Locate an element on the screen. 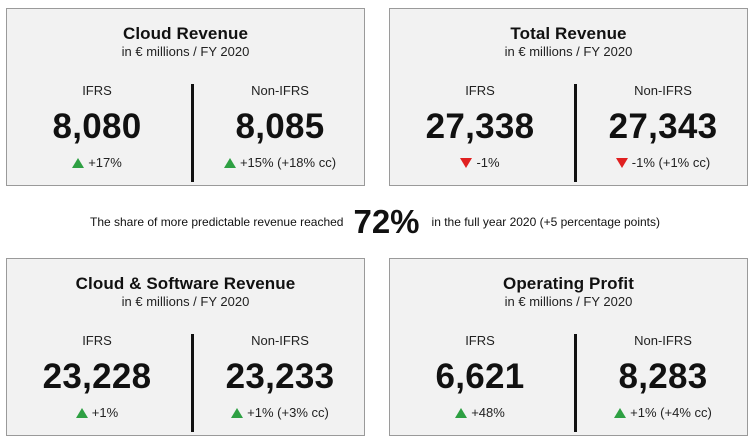 The width and height of the screenshot is (750, 442). non-ifrs-change: +1% (+4% cc) is located at coordinates (663, 412).